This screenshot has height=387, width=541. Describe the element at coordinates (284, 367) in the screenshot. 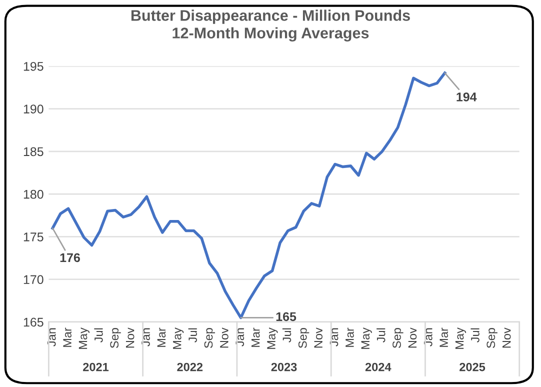

I see `text: 2023` at that location.